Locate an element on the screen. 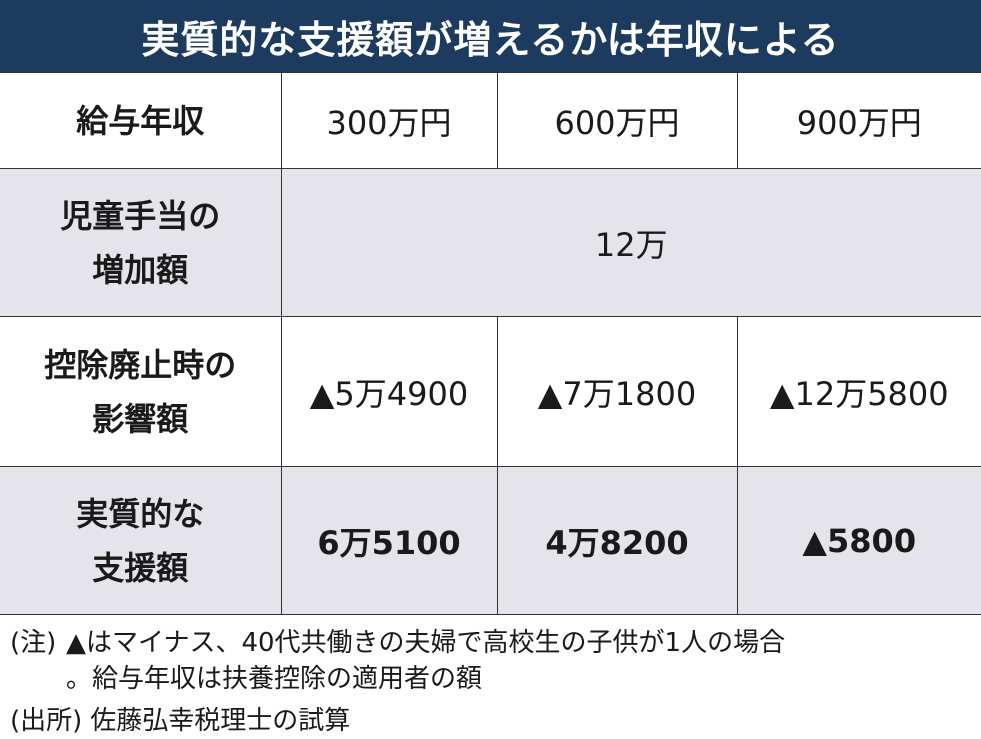 This screenshot has width=981, height=739. note-line: 。給与年収は扶養控除の適用者の額 is located at coordinates (495, 679).